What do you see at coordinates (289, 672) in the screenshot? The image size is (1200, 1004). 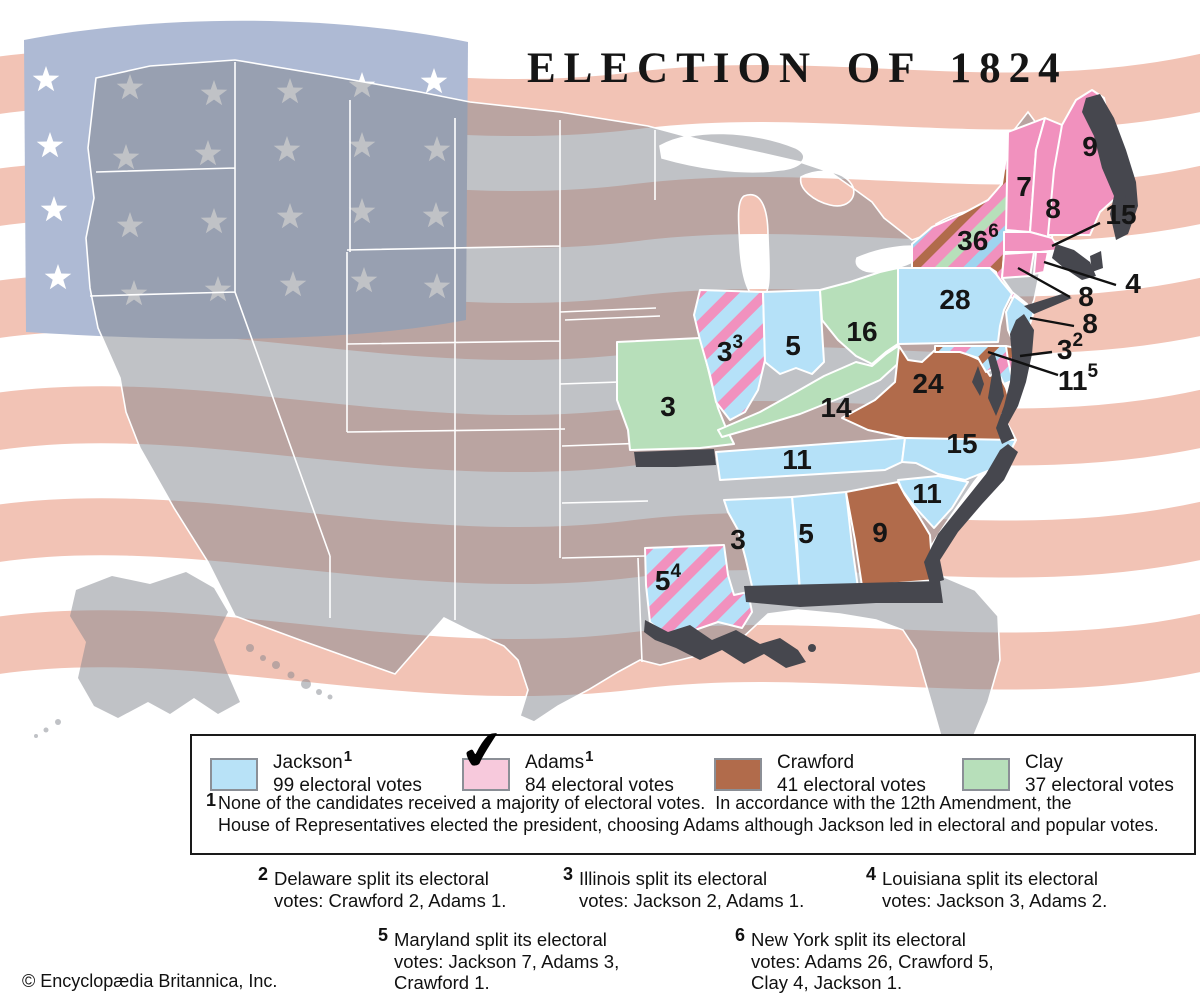 I see `hawaii` at bounding box center [289, 672].